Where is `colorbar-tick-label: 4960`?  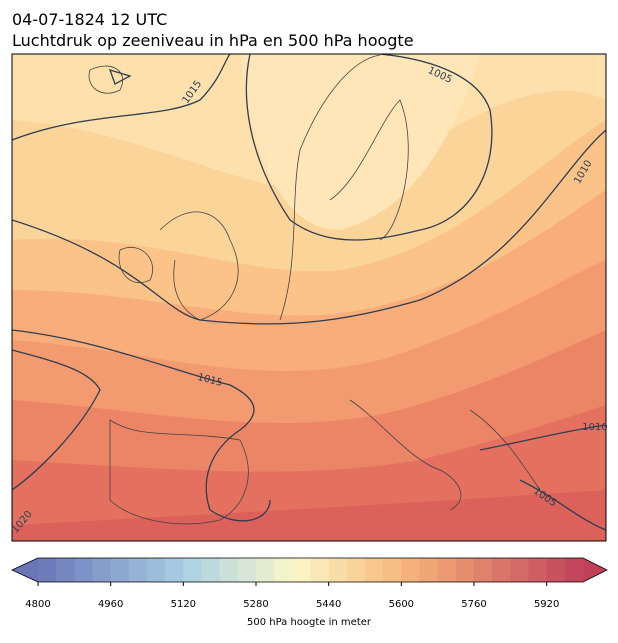
colorbar-tick-label: 4960 is located at coordinates (110, 604).